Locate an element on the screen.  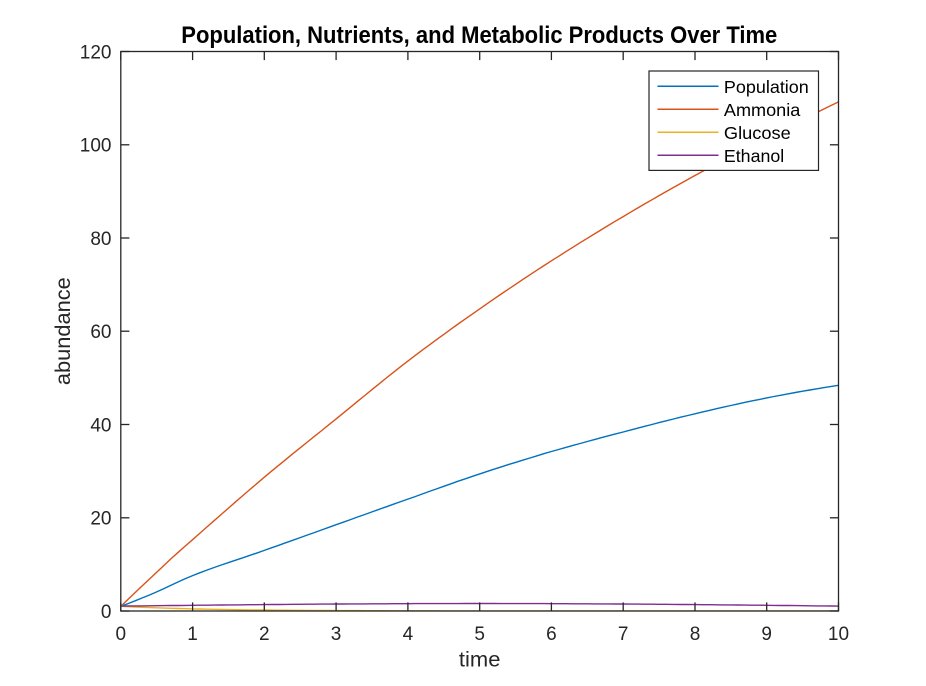
svg-text: 7 is located at coordinates (623, 634).